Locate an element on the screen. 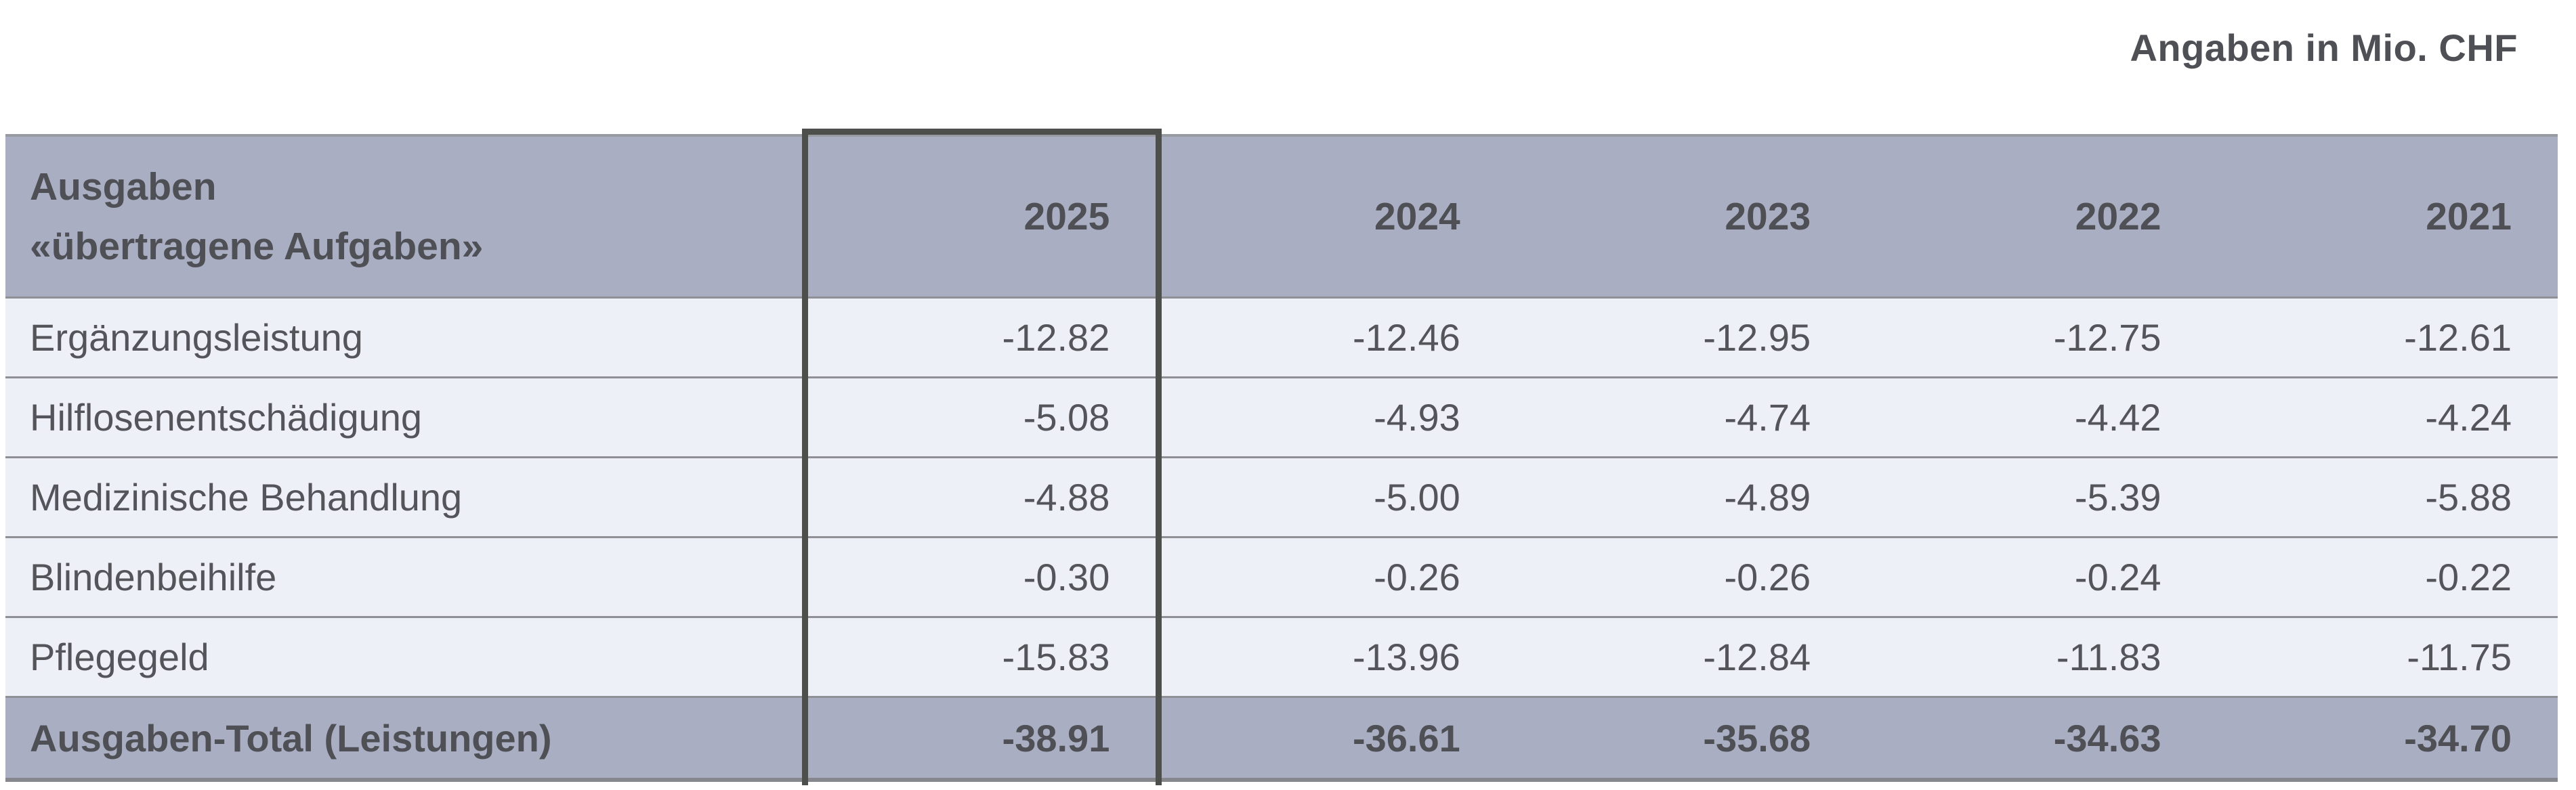  header-title-line1: Ausgaben is located at coordinates (123, 186).